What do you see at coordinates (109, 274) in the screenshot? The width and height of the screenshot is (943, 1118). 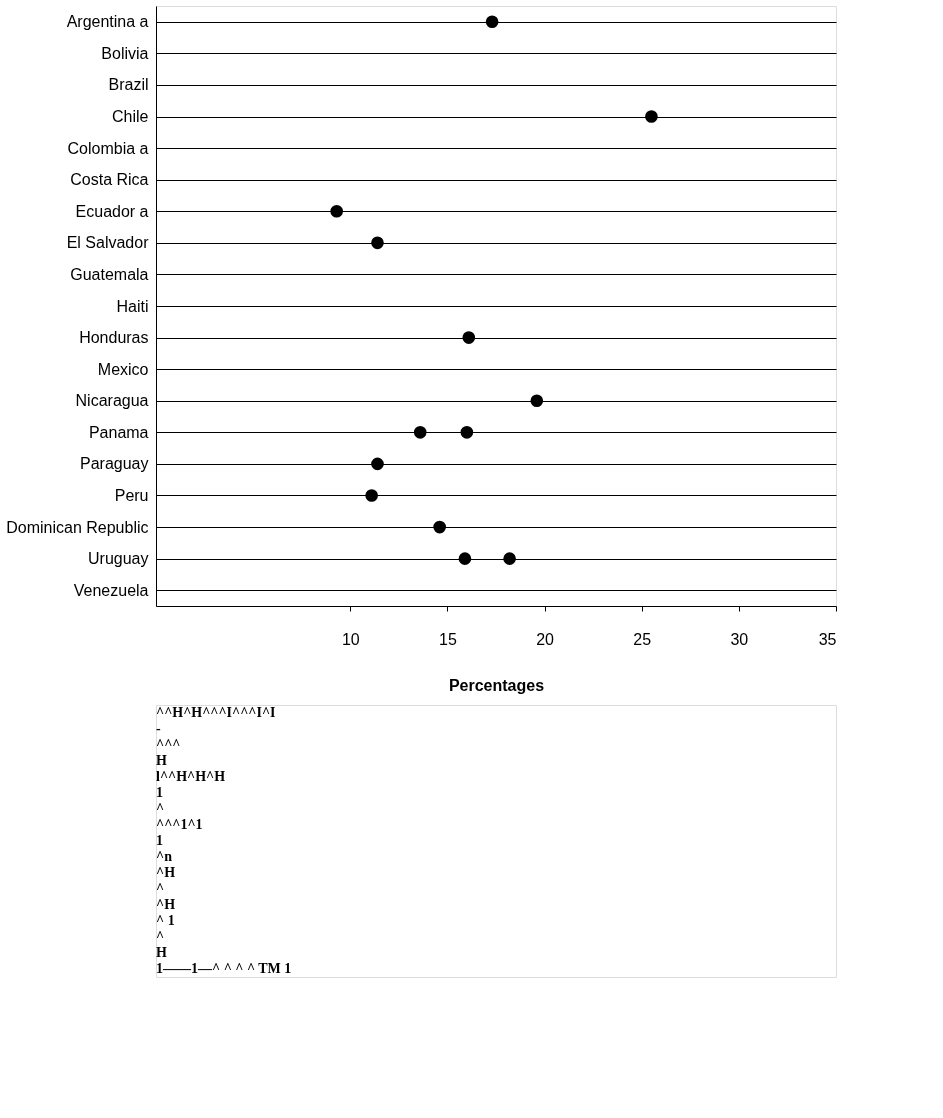 I see `y-tick-label: Guatemala` at bounding box center [109, 274].